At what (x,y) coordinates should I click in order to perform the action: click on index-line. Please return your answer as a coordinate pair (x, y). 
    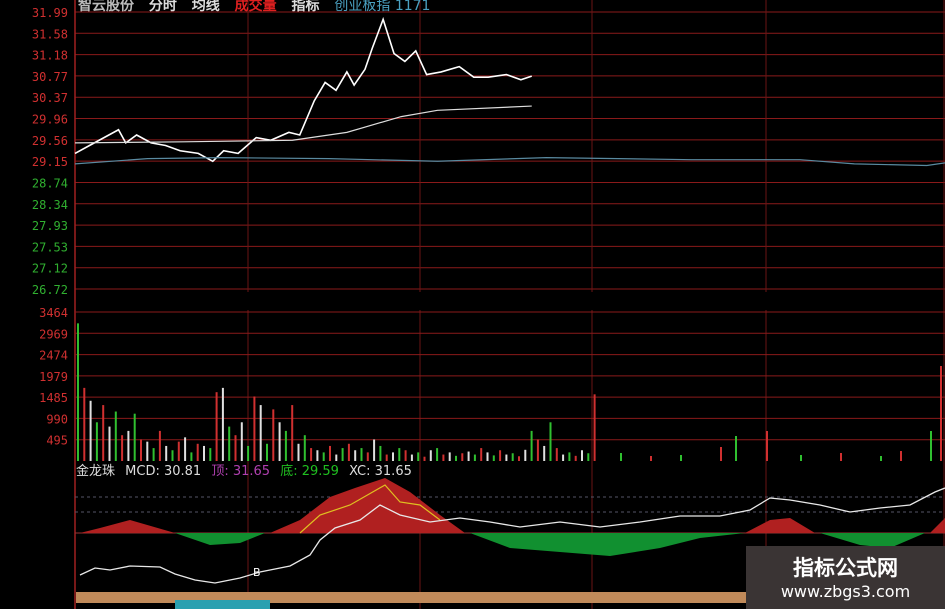
    Looking at the image, I should click on (509, 161).